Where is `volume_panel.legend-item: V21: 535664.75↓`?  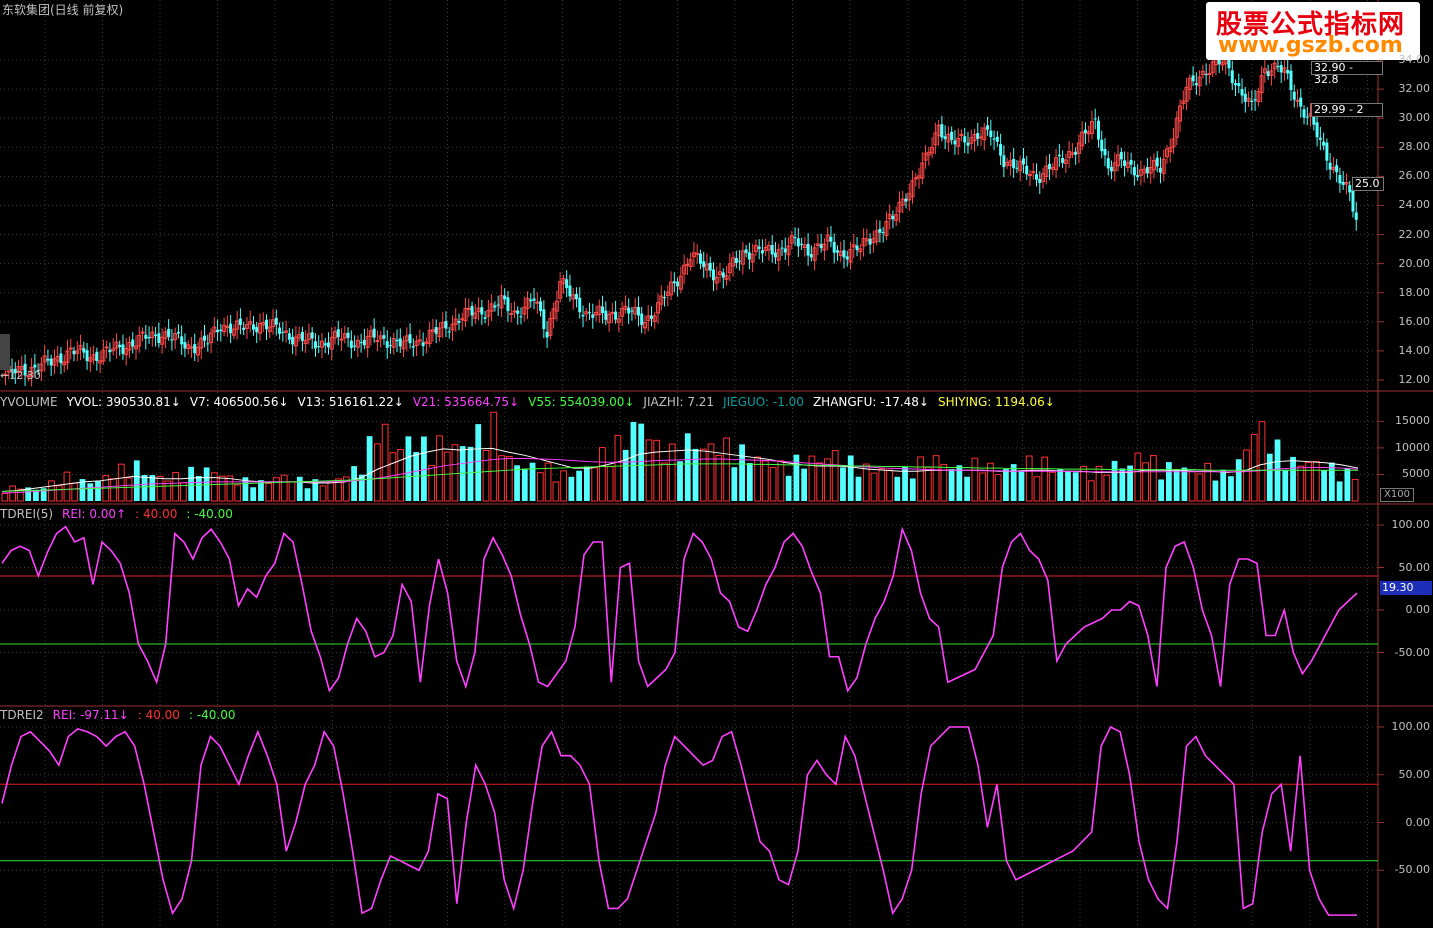
volume_panel.legend-item: V21: 535664.75↓ is located at coordinates (466, 402).